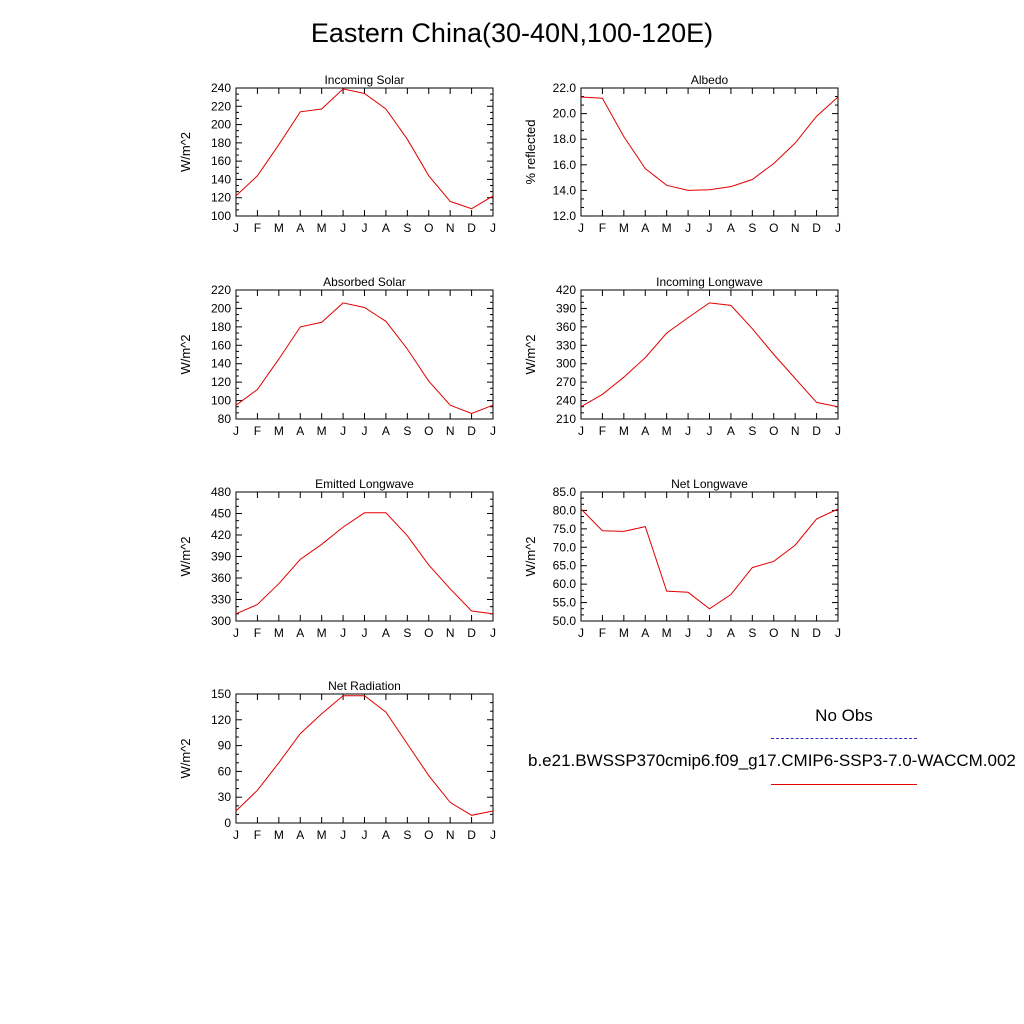 The width and height of the screenshot is (1024, 1024). I want to click on chart-title: Albedo, so click(710, 80).